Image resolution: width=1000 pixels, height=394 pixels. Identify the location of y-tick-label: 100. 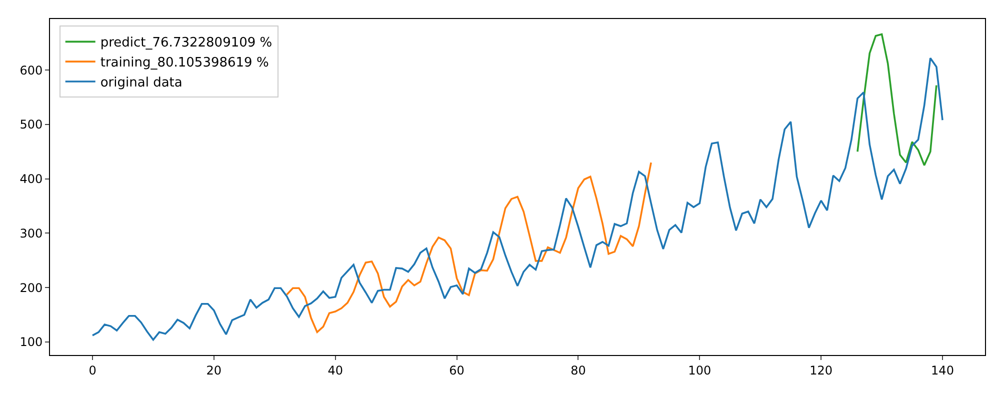
(31, 342).